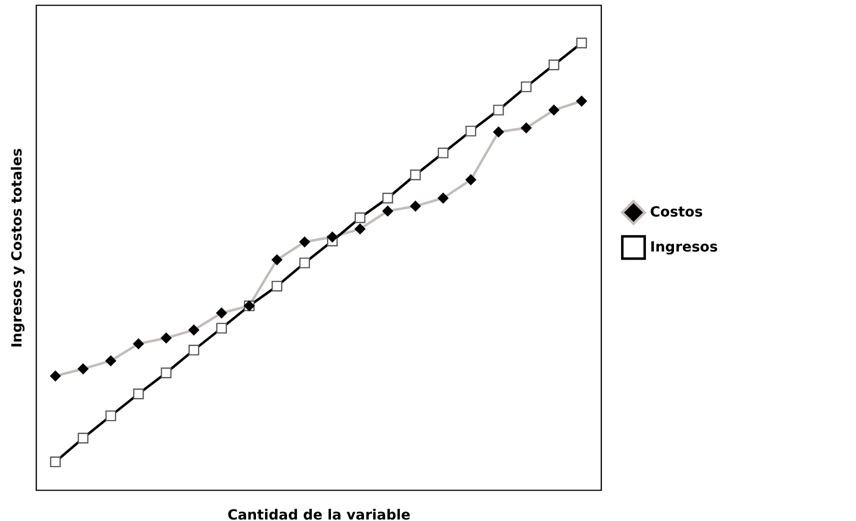  Describe the element at coordinates (319, 514) in the screenshot. I see `x-axis-title: Cantidad de la variable` at that location.